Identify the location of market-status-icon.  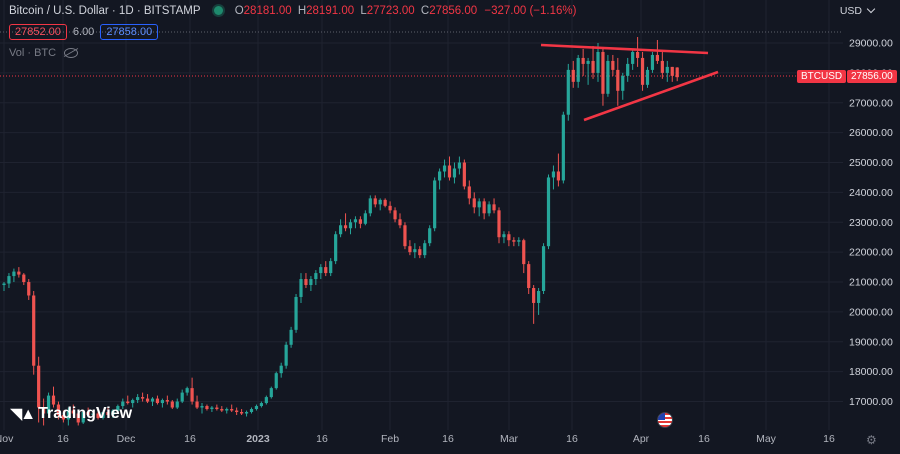
(218, 10).